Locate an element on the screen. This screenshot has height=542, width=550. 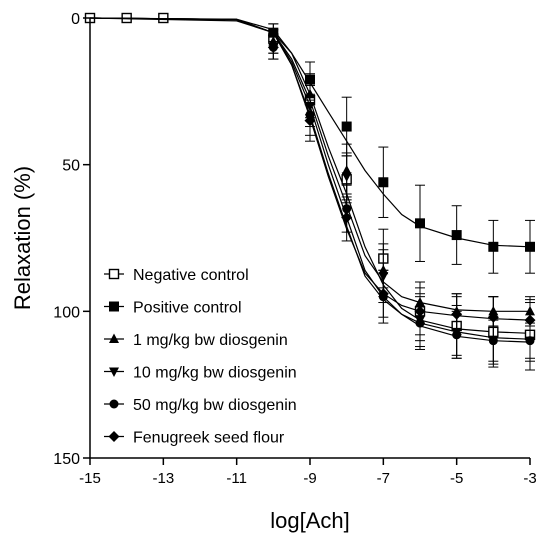
legend-item: 10 mg/kg bw diosgenin is located at coordinates (200, 373).